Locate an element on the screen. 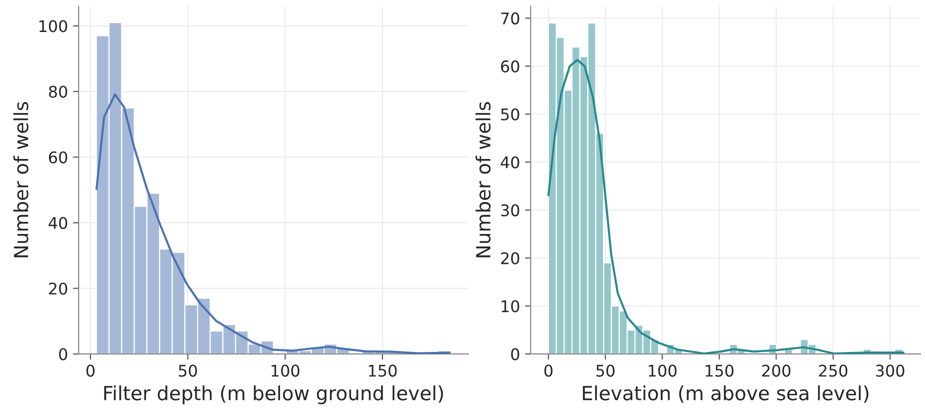 The height and width of the screenshot is (414, 925). y-tick-label: 10 is located at coordinates (511, 306).